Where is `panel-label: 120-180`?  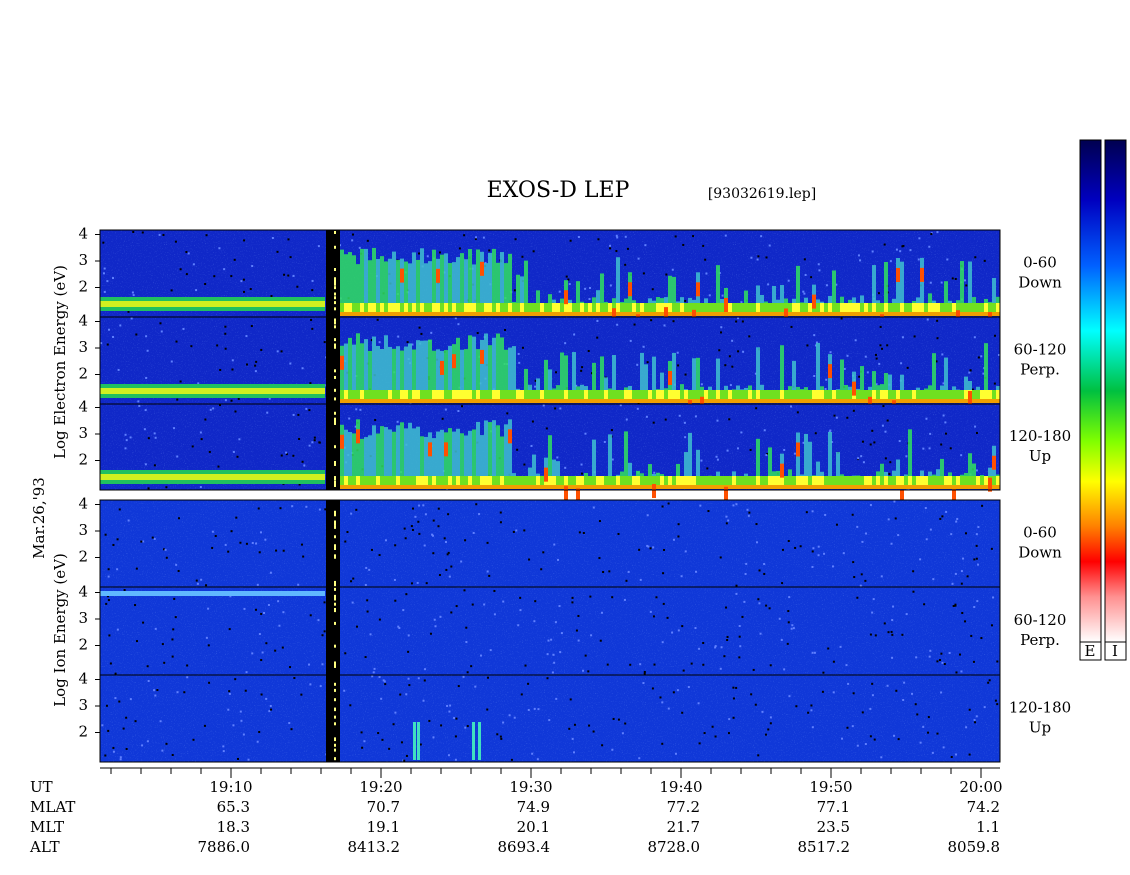 panel-label: 120-180 is located at coordinates (1040, 708).